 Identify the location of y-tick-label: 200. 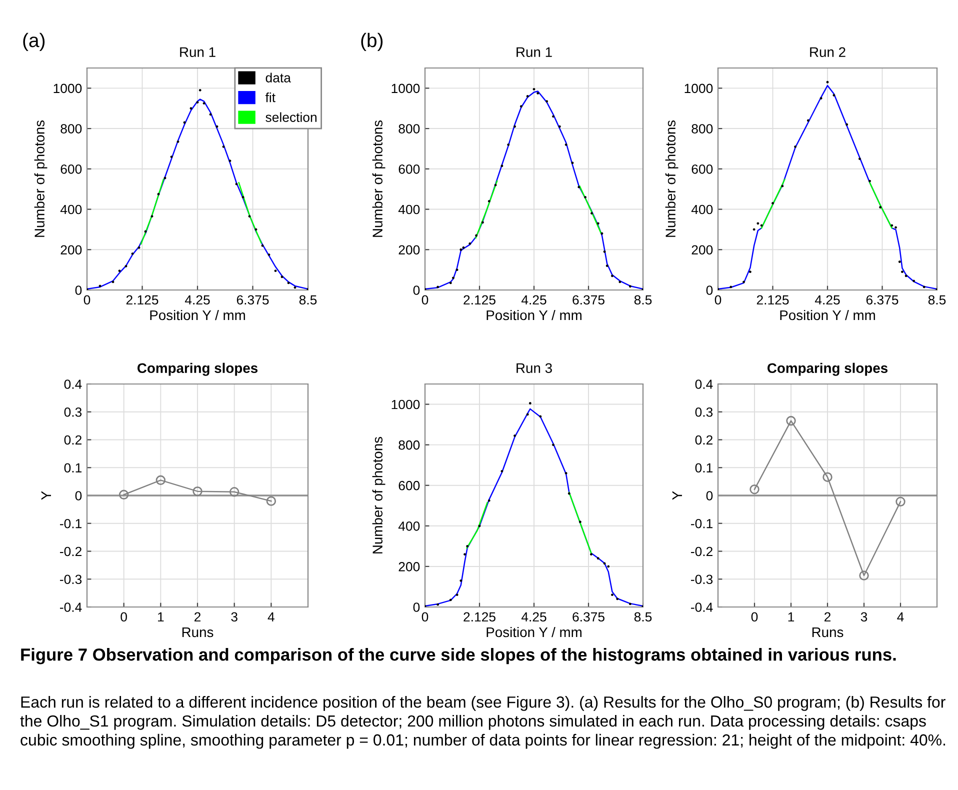
(409, 567).